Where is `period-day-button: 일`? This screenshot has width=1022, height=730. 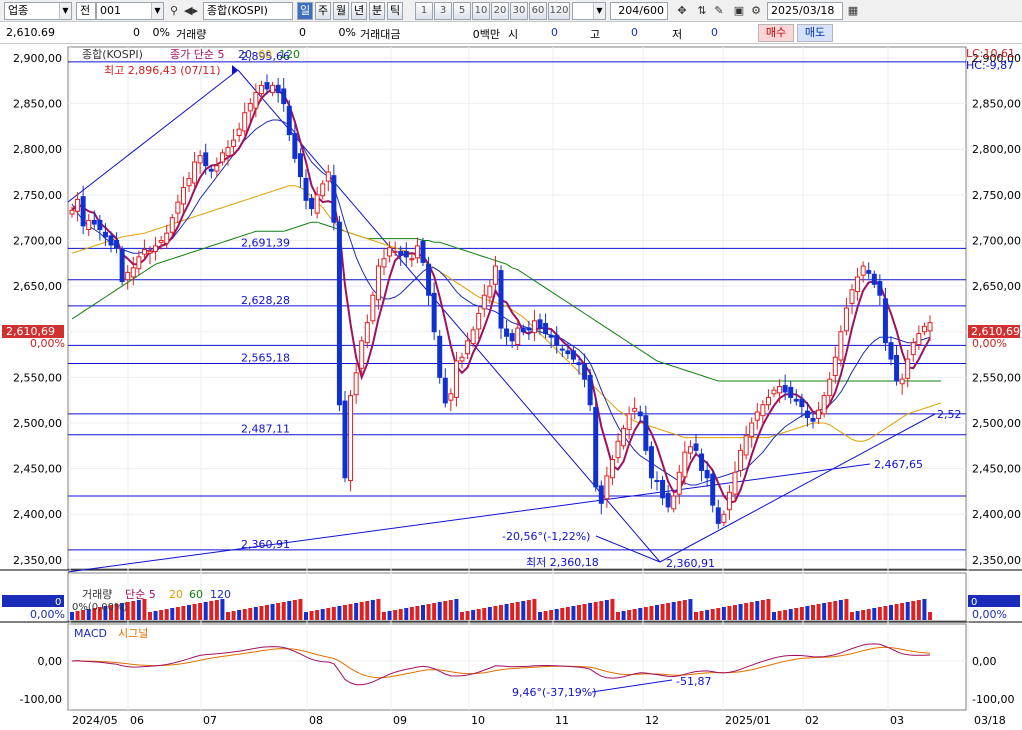
period-day-button: 일 is located at coordinates (305, 11).